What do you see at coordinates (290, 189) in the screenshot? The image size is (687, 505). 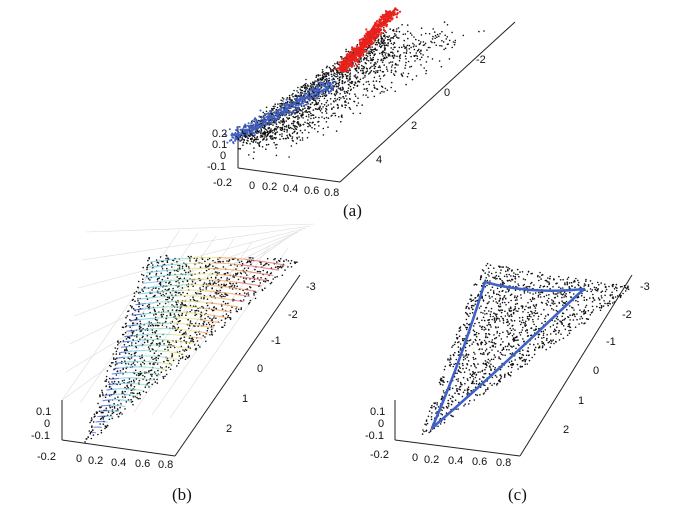 I see `a-x-tick: 0.4` at bounding box center [290, 189].